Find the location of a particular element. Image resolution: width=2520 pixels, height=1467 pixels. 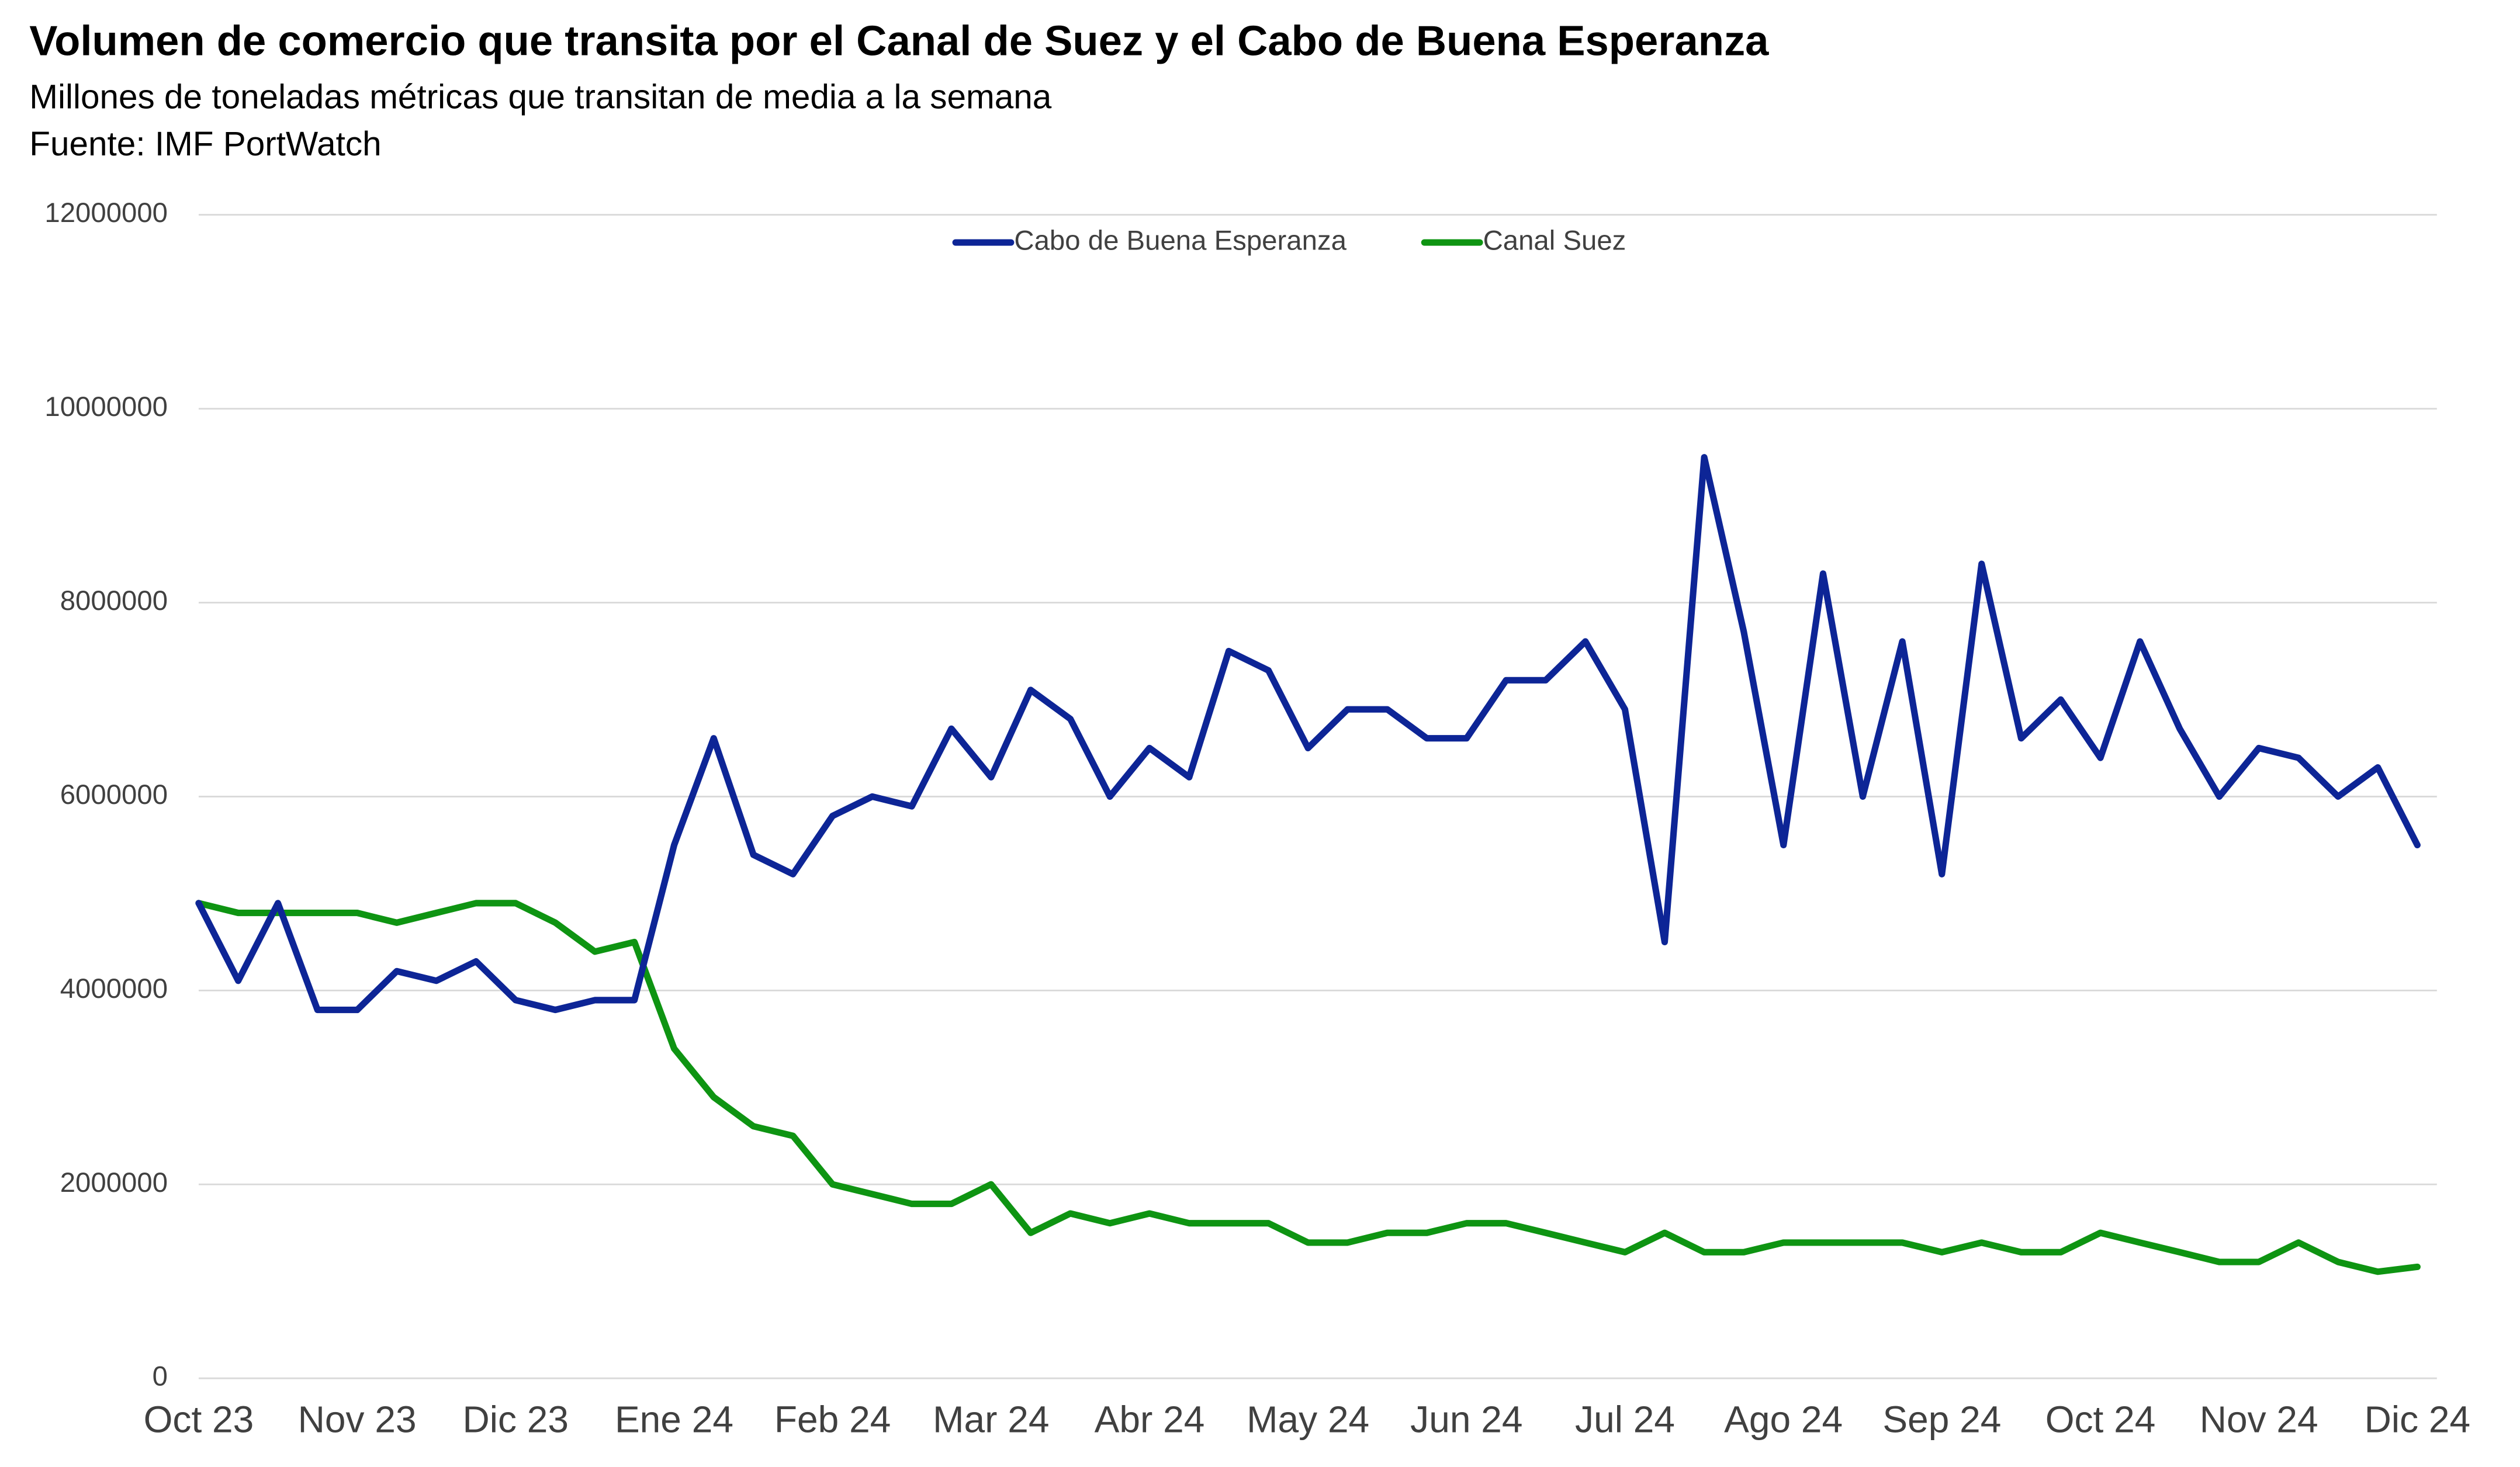

x-tick-label: Oct 24 is located at coordinates (2100, 1419).